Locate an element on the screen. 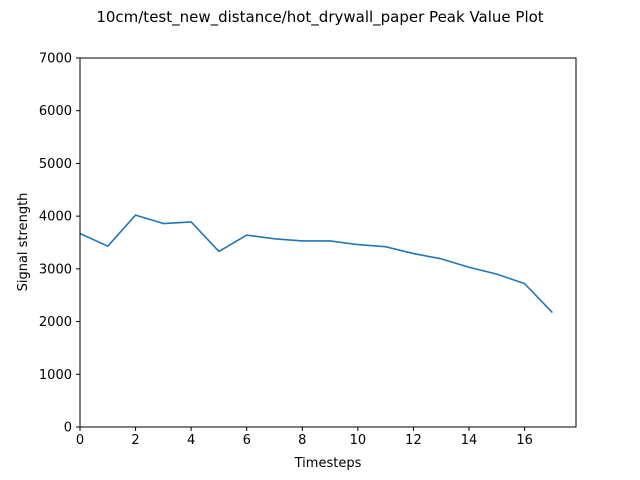 The width and height of the screenshot is (640, 480). x-tick-label: 16 is located at coordinates (524, 440).